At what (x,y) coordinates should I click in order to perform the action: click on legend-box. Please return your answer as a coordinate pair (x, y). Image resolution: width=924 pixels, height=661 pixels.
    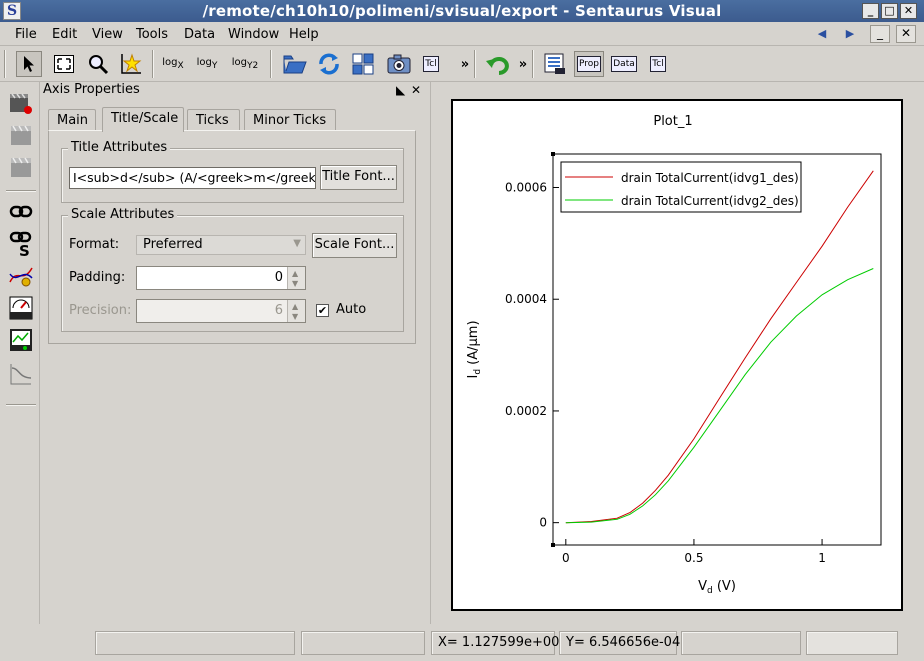
    Looking at the image, I should click on (681, 187).